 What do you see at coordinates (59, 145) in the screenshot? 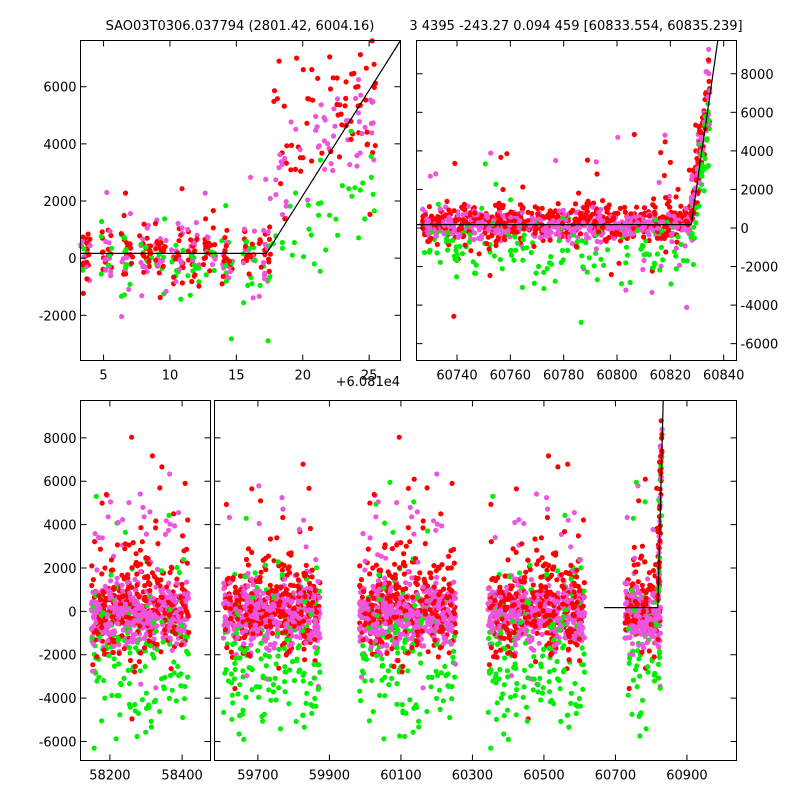
I see `y-tick-label: 4000` at bounding box center [59, 145].